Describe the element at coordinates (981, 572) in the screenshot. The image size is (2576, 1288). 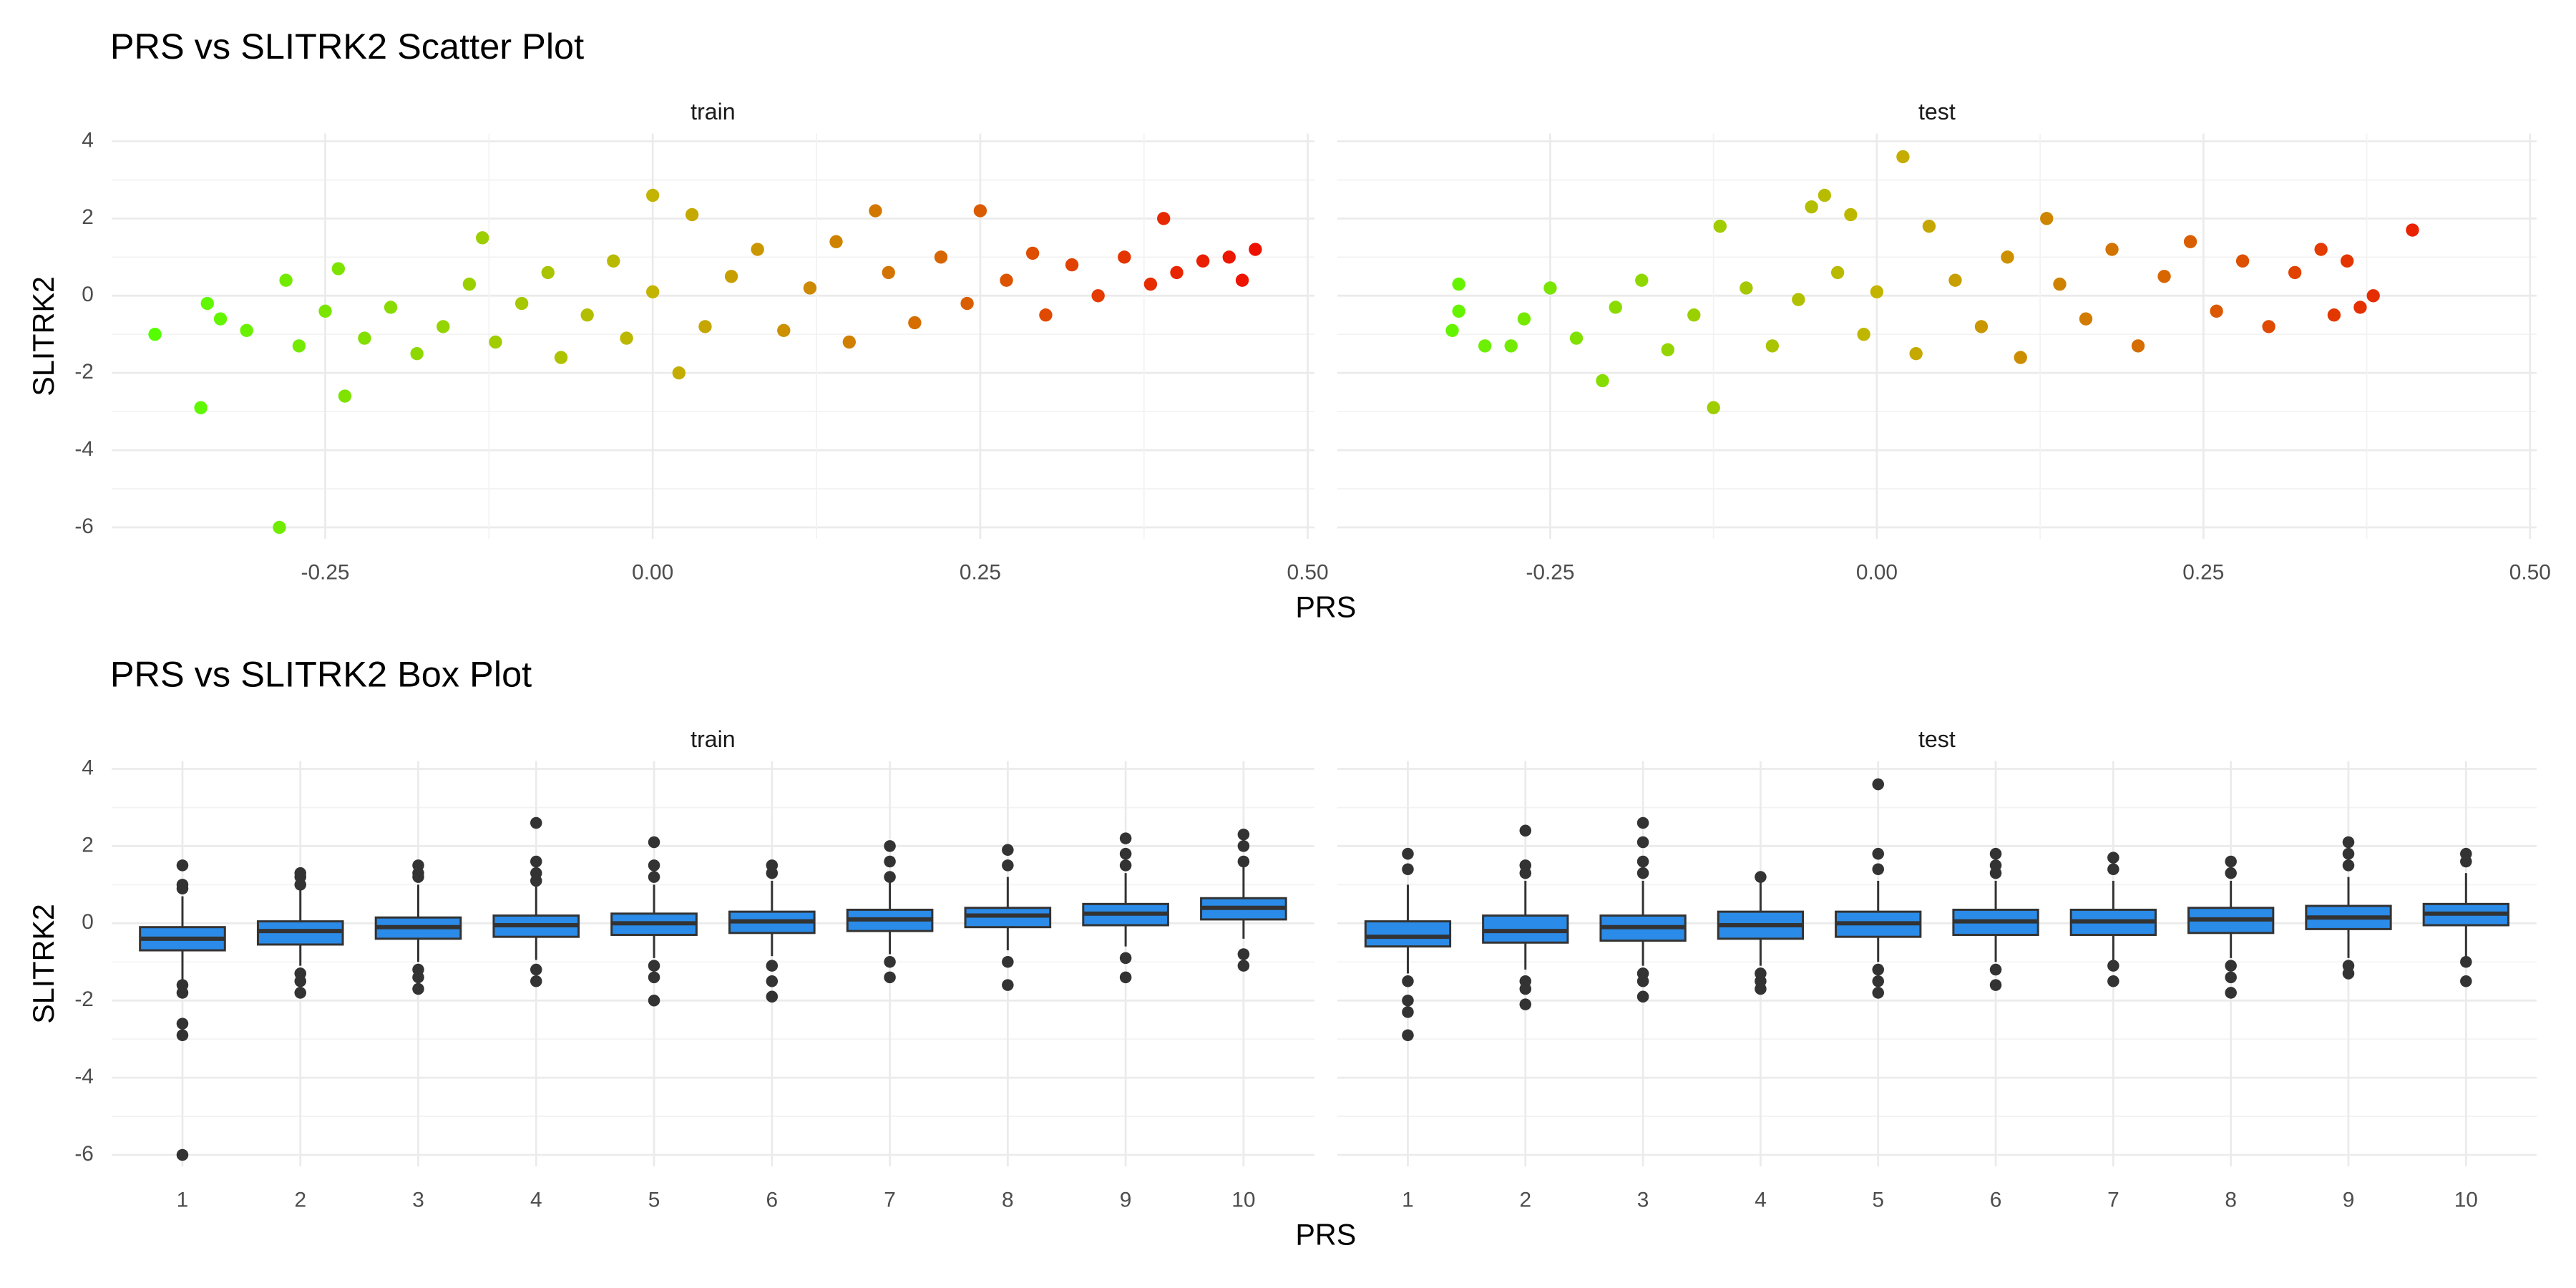
I see `x-tick-label: 0.25` at that location.